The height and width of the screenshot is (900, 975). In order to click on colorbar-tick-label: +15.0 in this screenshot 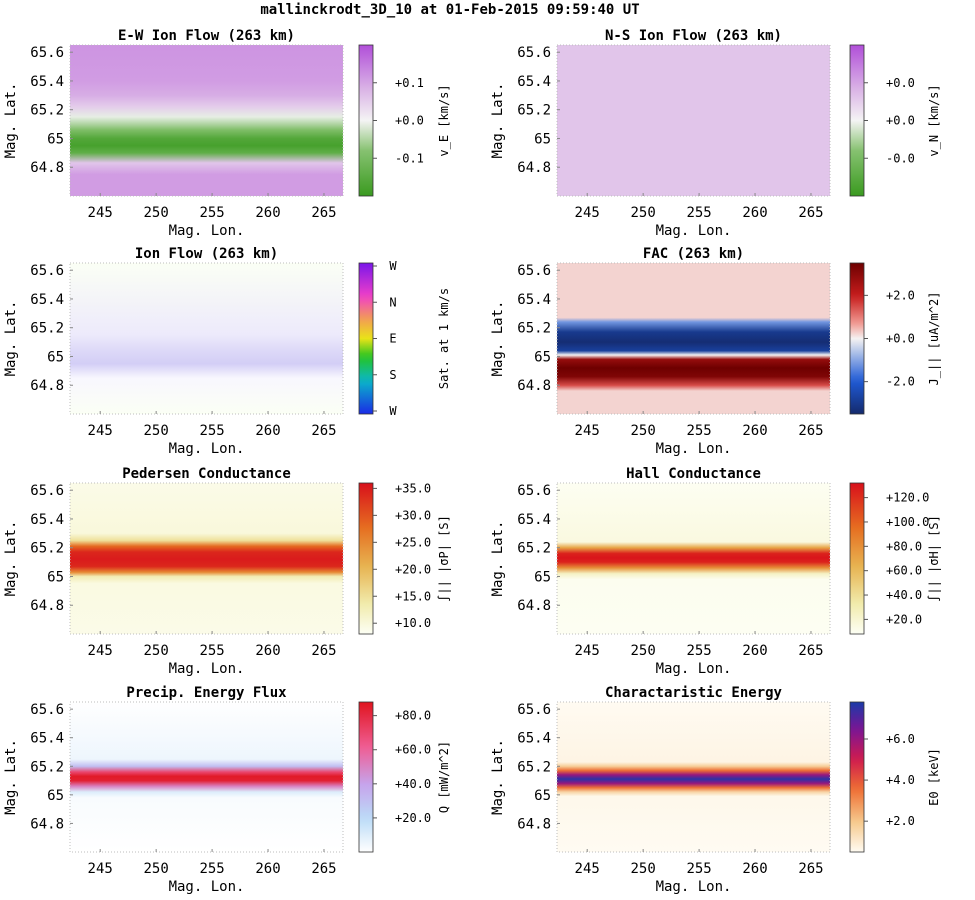, I will do `click(413, 596)`.